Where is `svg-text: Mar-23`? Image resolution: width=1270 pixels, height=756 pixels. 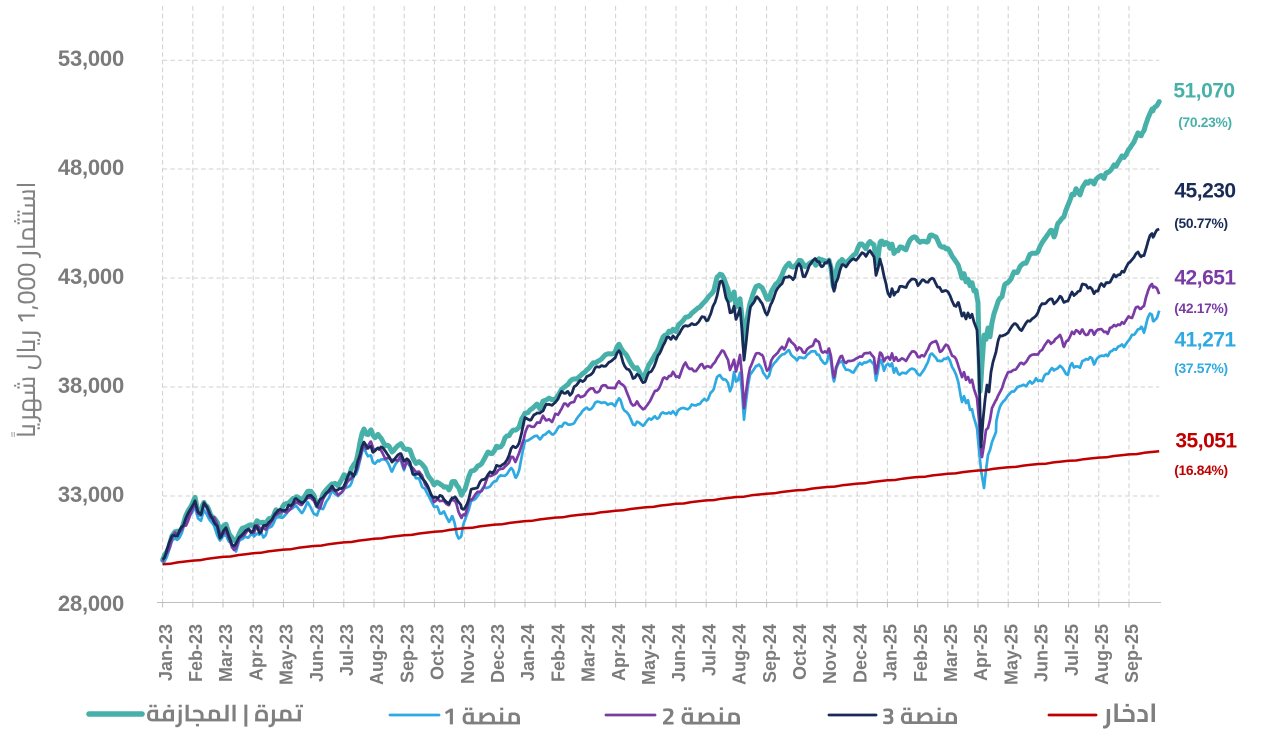
svg-text: Mar-23 is located at coordinates (226, 653).